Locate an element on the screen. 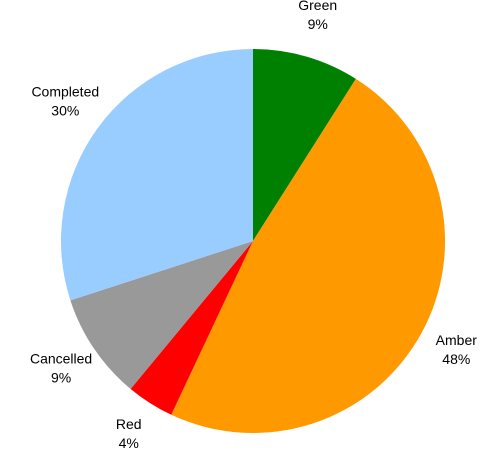  pie-slice-green is located at coordinates (304, 145).